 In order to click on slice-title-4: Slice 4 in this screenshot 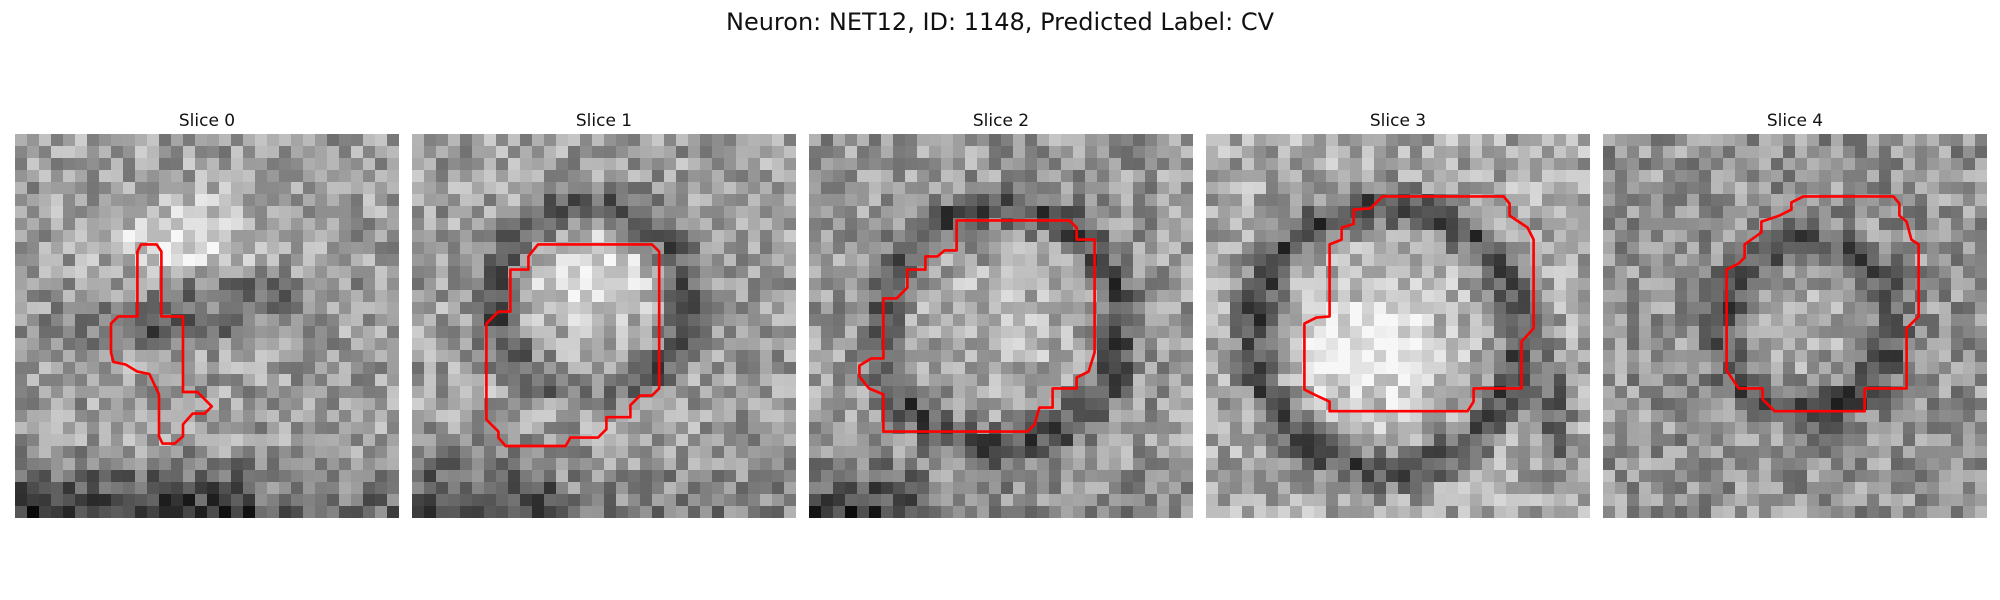, I will do `click(1795, 121)`.